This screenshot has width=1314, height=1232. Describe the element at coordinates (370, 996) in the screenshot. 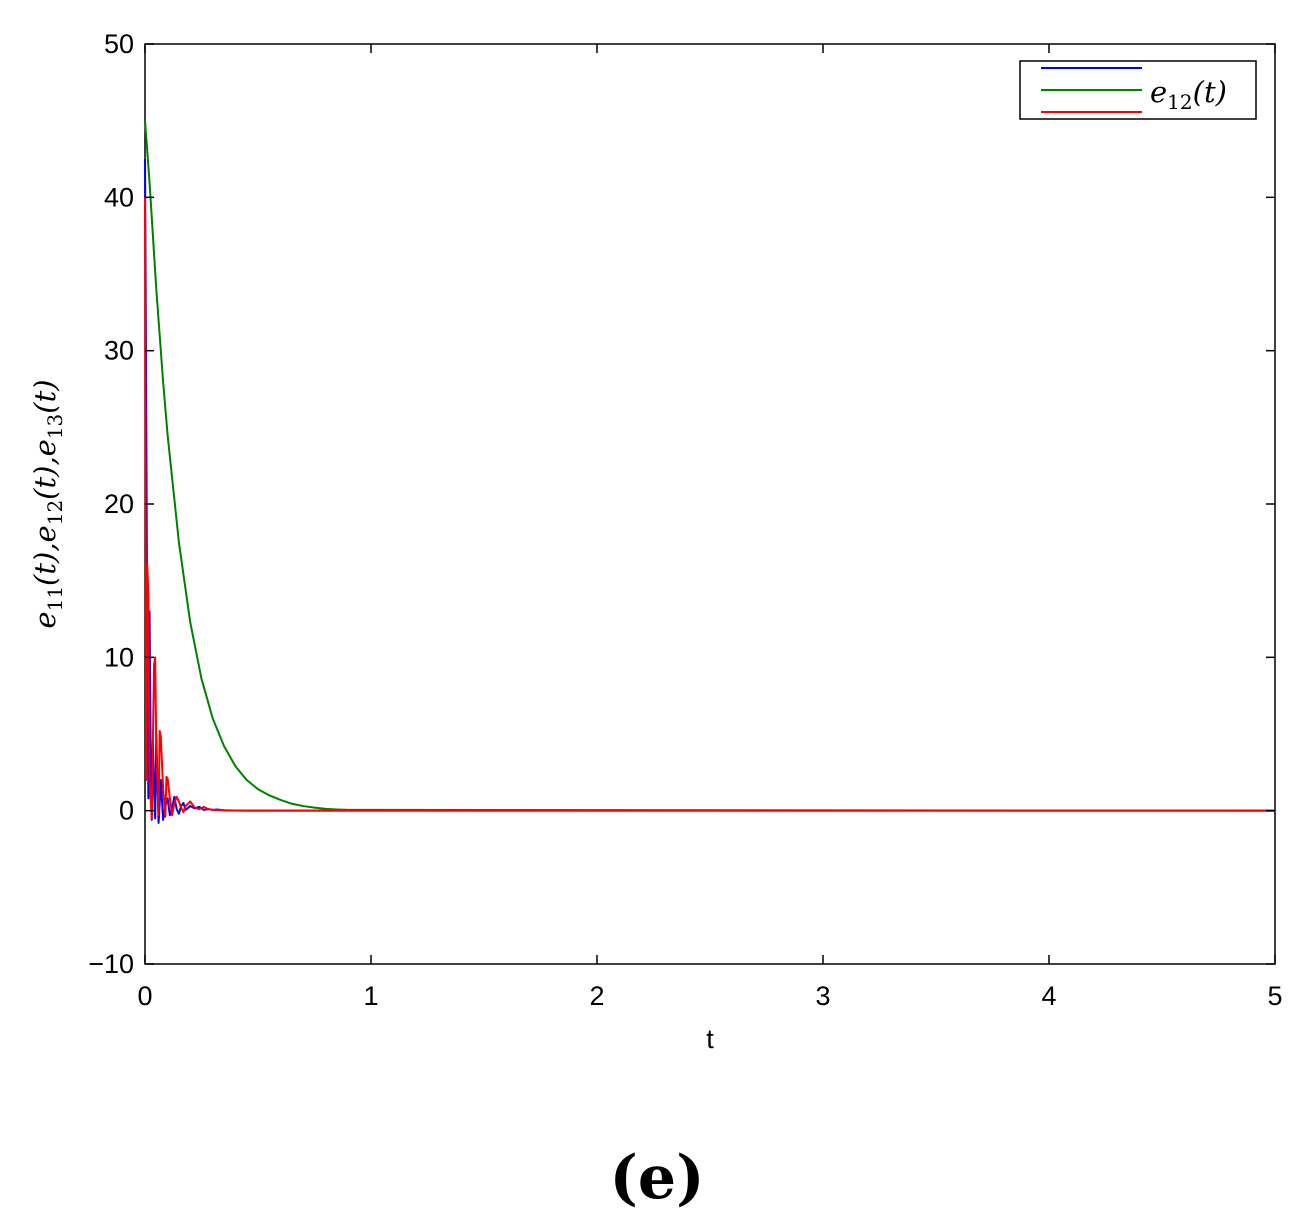

I see `x-tick-label: 1` at that location.